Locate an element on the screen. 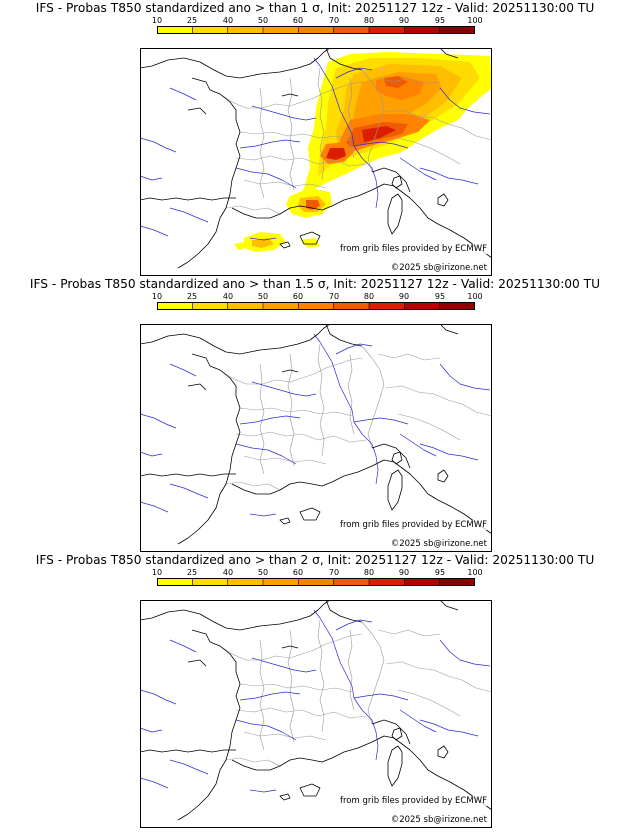  copyright-credit: ©2025 sb@irizone.net is located at coordinates (438, 544).